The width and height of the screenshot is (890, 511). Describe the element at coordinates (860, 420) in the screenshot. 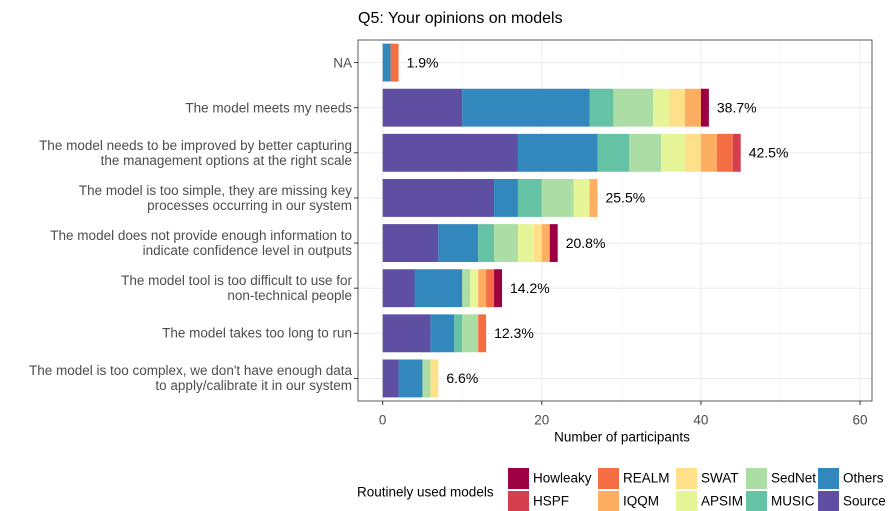

I see `x-tick-label: 60` at that location.